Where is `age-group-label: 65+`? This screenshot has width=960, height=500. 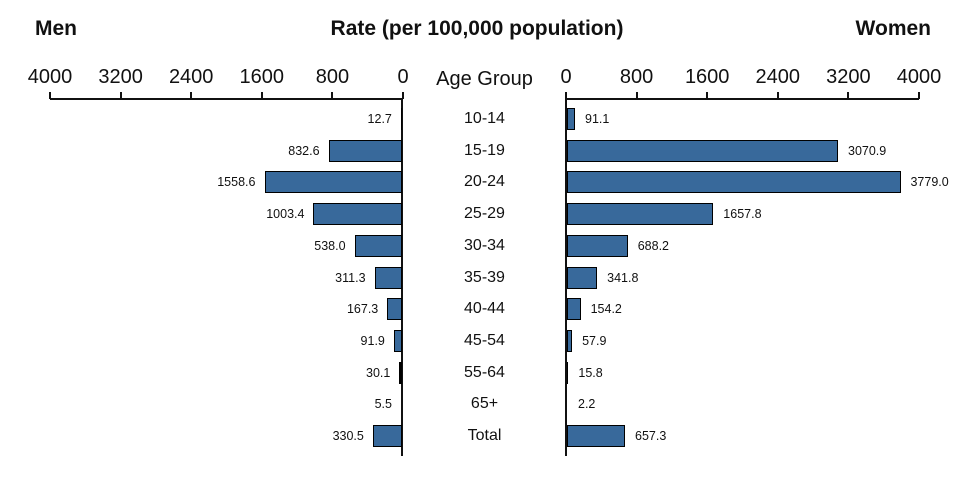 age-group-label: 65+ is located at coordinates (484, 404).